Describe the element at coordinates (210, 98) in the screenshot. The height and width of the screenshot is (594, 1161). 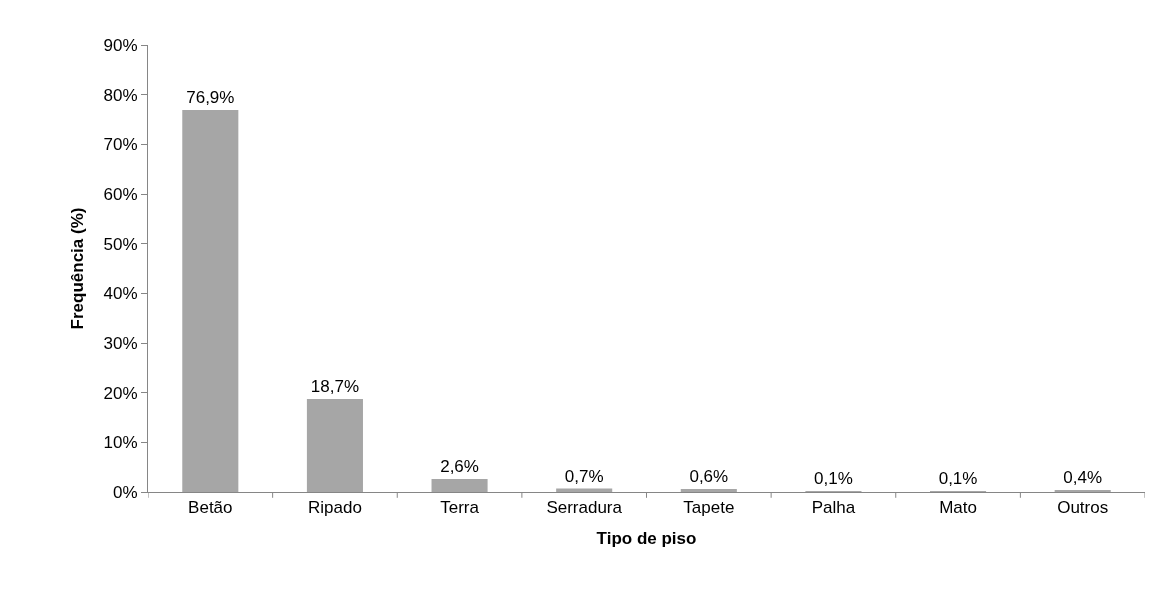
I see `data-label: 76,9%` at that location.